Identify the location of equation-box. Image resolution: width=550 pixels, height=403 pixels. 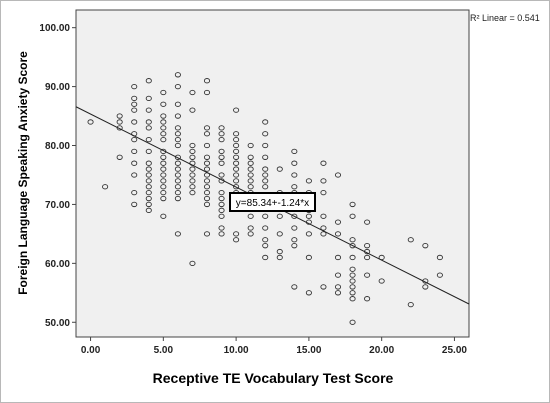
(272, 202).